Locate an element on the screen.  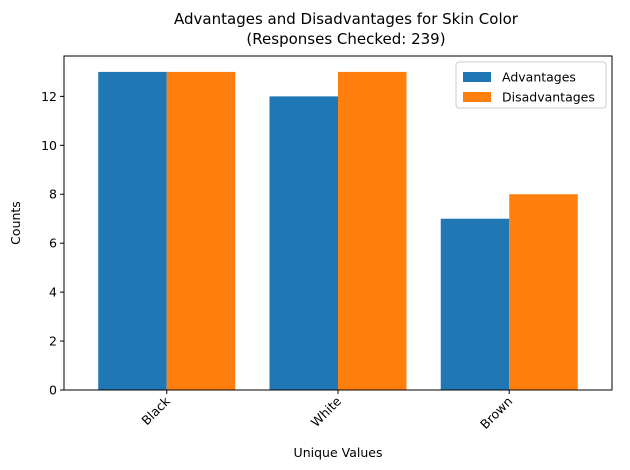
legend-label-disadvantages: Disadvantages is located at coordinates (548, 97).